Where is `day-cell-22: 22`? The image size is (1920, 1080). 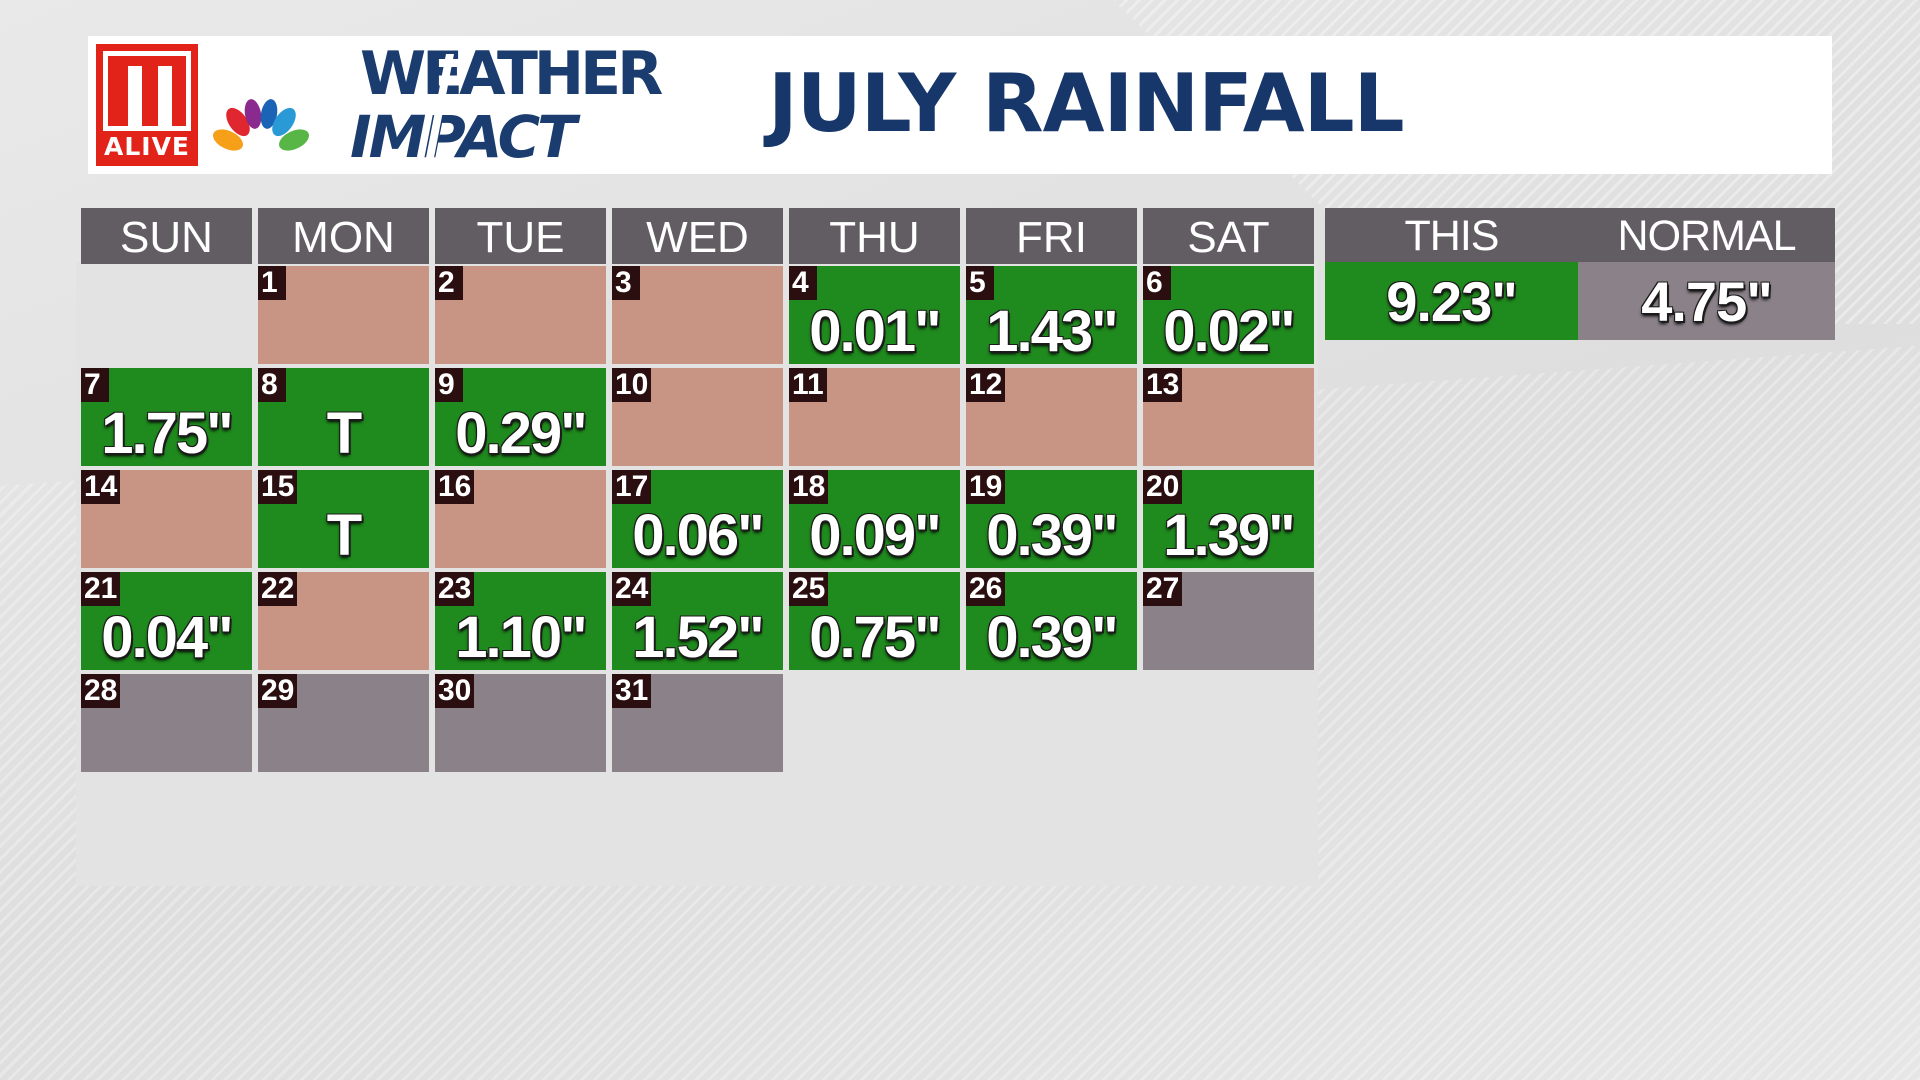
day-cell-22: 22 is located at coordinates (343, 621).